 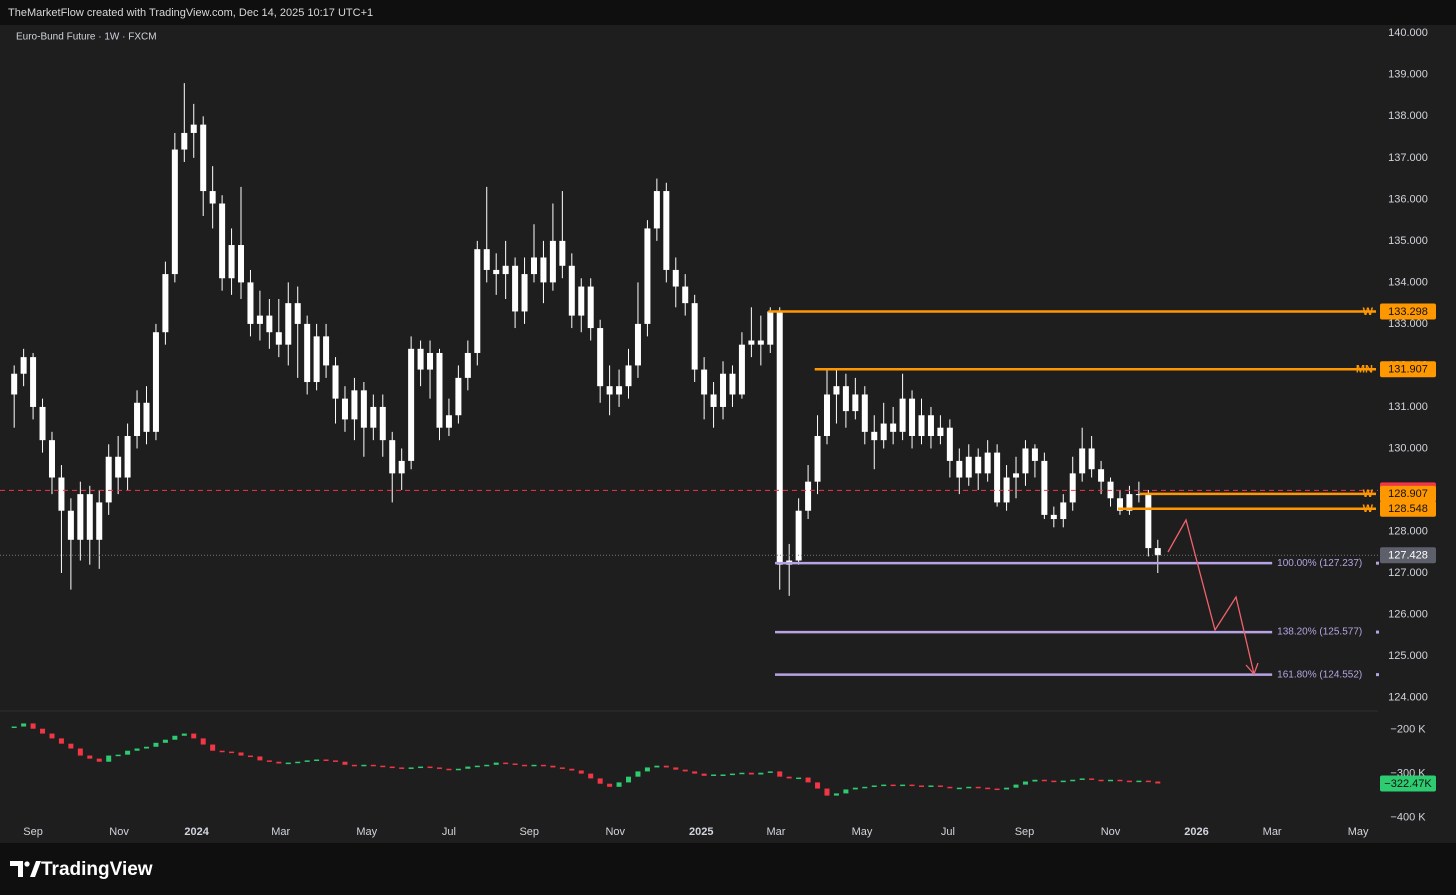 I want to click on chart-title: Euro-Bund Future · 1W · FXCM, so click(x=86, y=37).